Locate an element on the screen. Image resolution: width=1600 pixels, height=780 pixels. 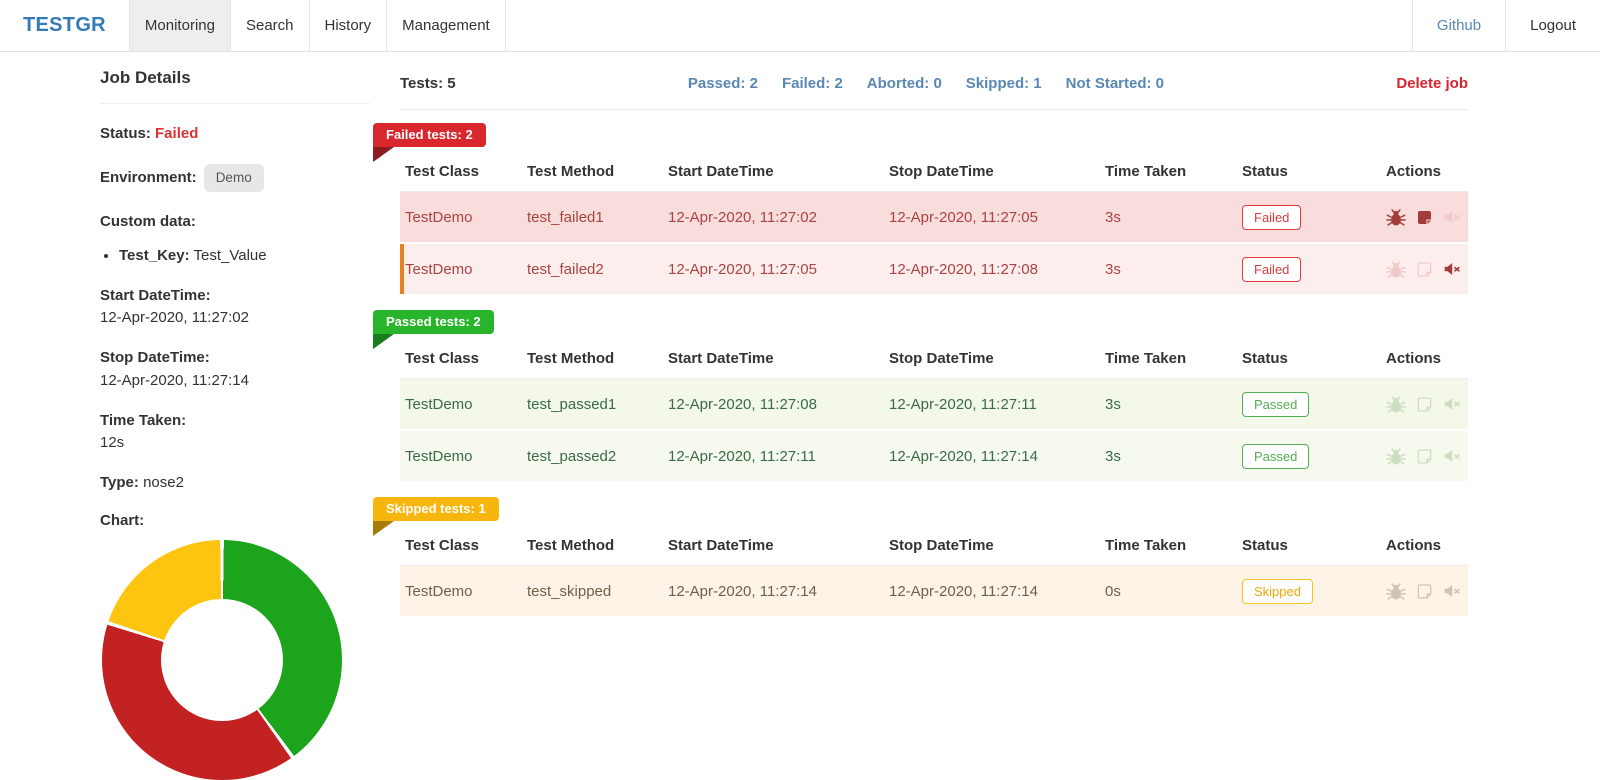
summary-link-skipped: Skipped: 1 is located at coordinates (1003, 83).